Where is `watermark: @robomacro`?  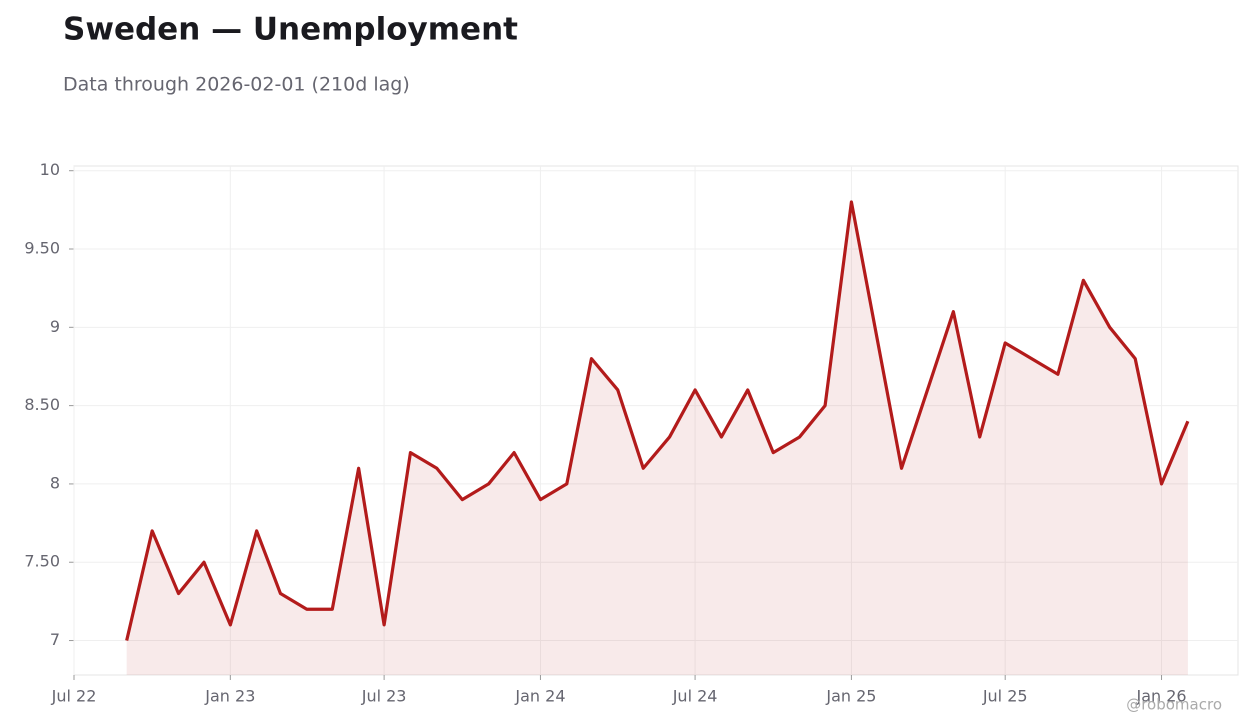 watermark: @robomacro is located at coordinates (1174, 705).